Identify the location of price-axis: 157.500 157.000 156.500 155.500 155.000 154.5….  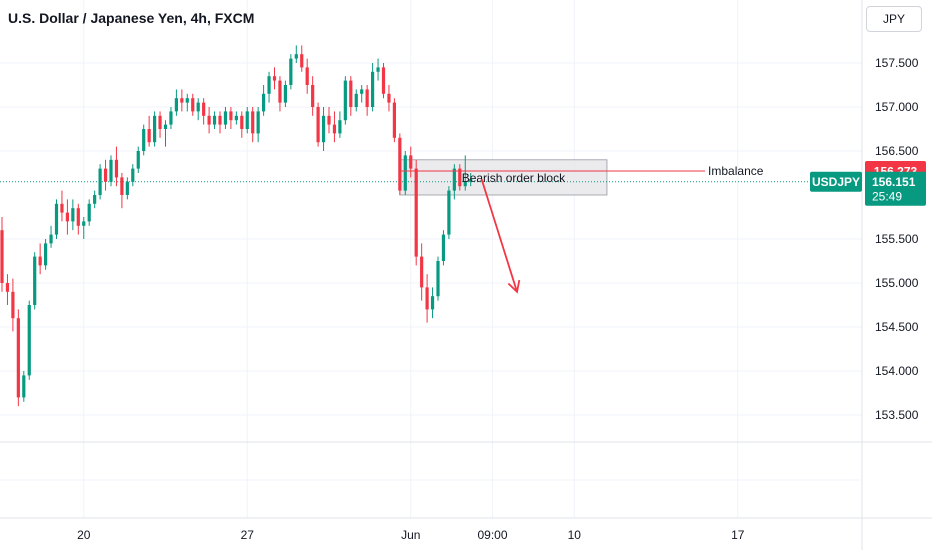
(897, 239).